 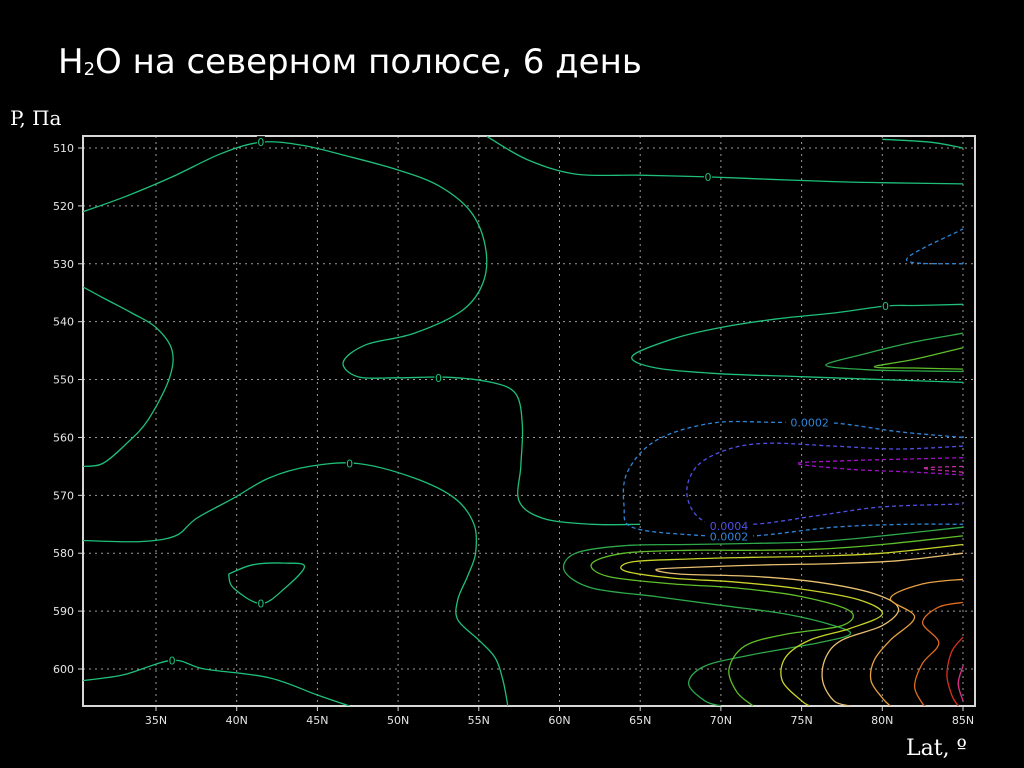 I want to click on x-tick-label: 55N, so click(x=479, y=720).